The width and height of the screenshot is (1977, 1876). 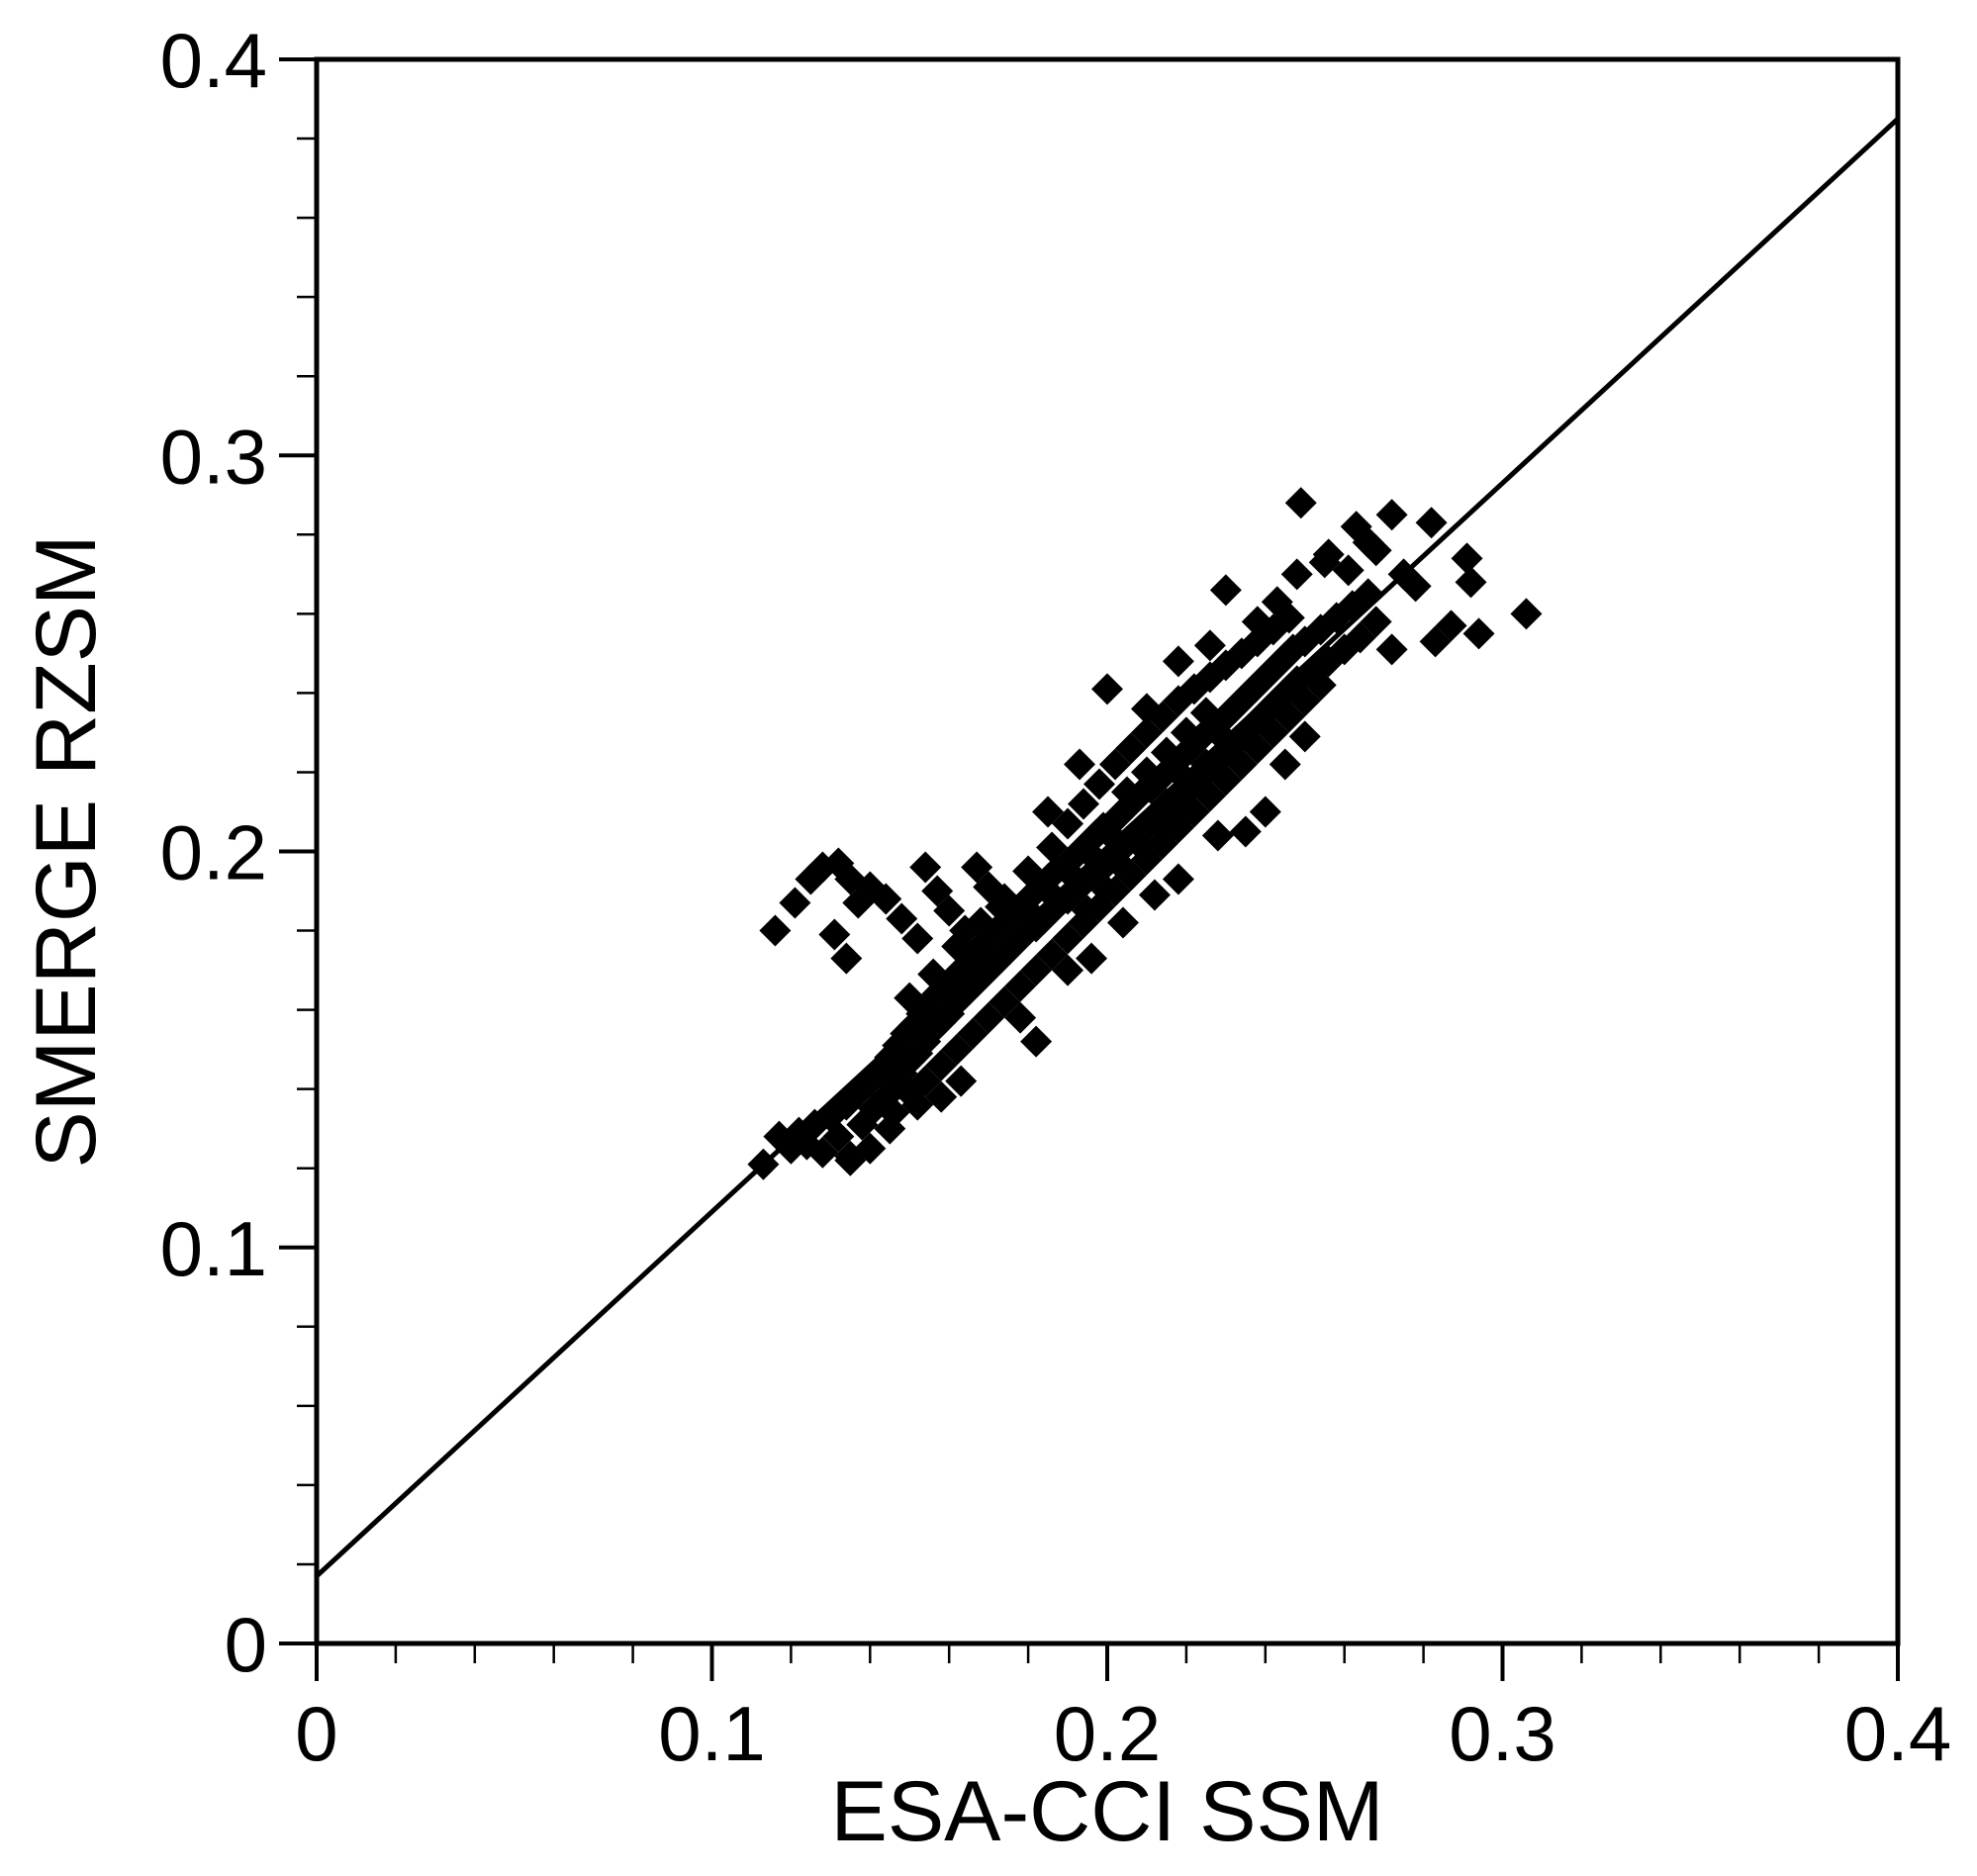 I want to click on y-axis-title: SMERGE RZSM, so click(x=66, y=851).